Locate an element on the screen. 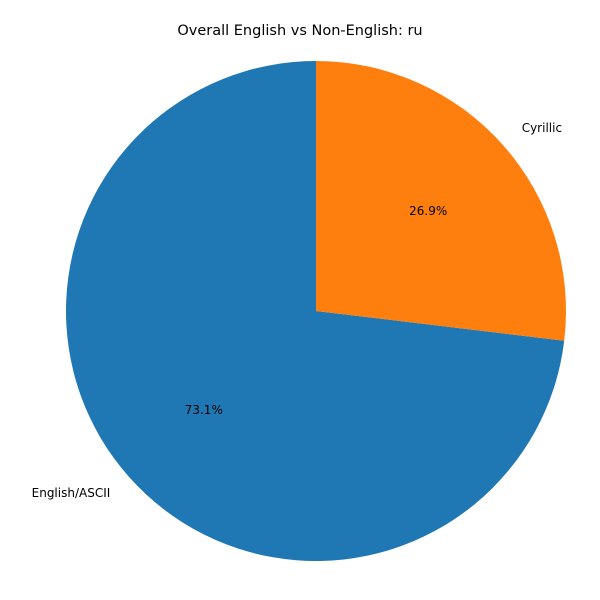 This screenshot has height=600, width=600. percent-label-english-ascii: 73.1% is located at coordinates (204, 410).